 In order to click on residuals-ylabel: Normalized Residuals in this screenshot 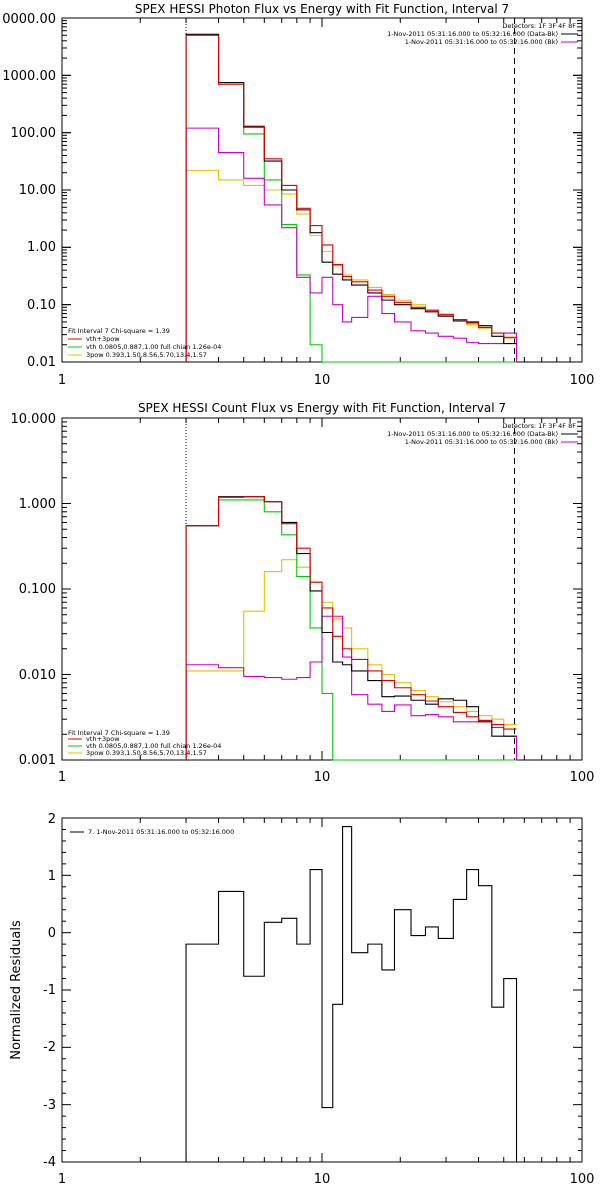, I will do `click(16, 990)`.